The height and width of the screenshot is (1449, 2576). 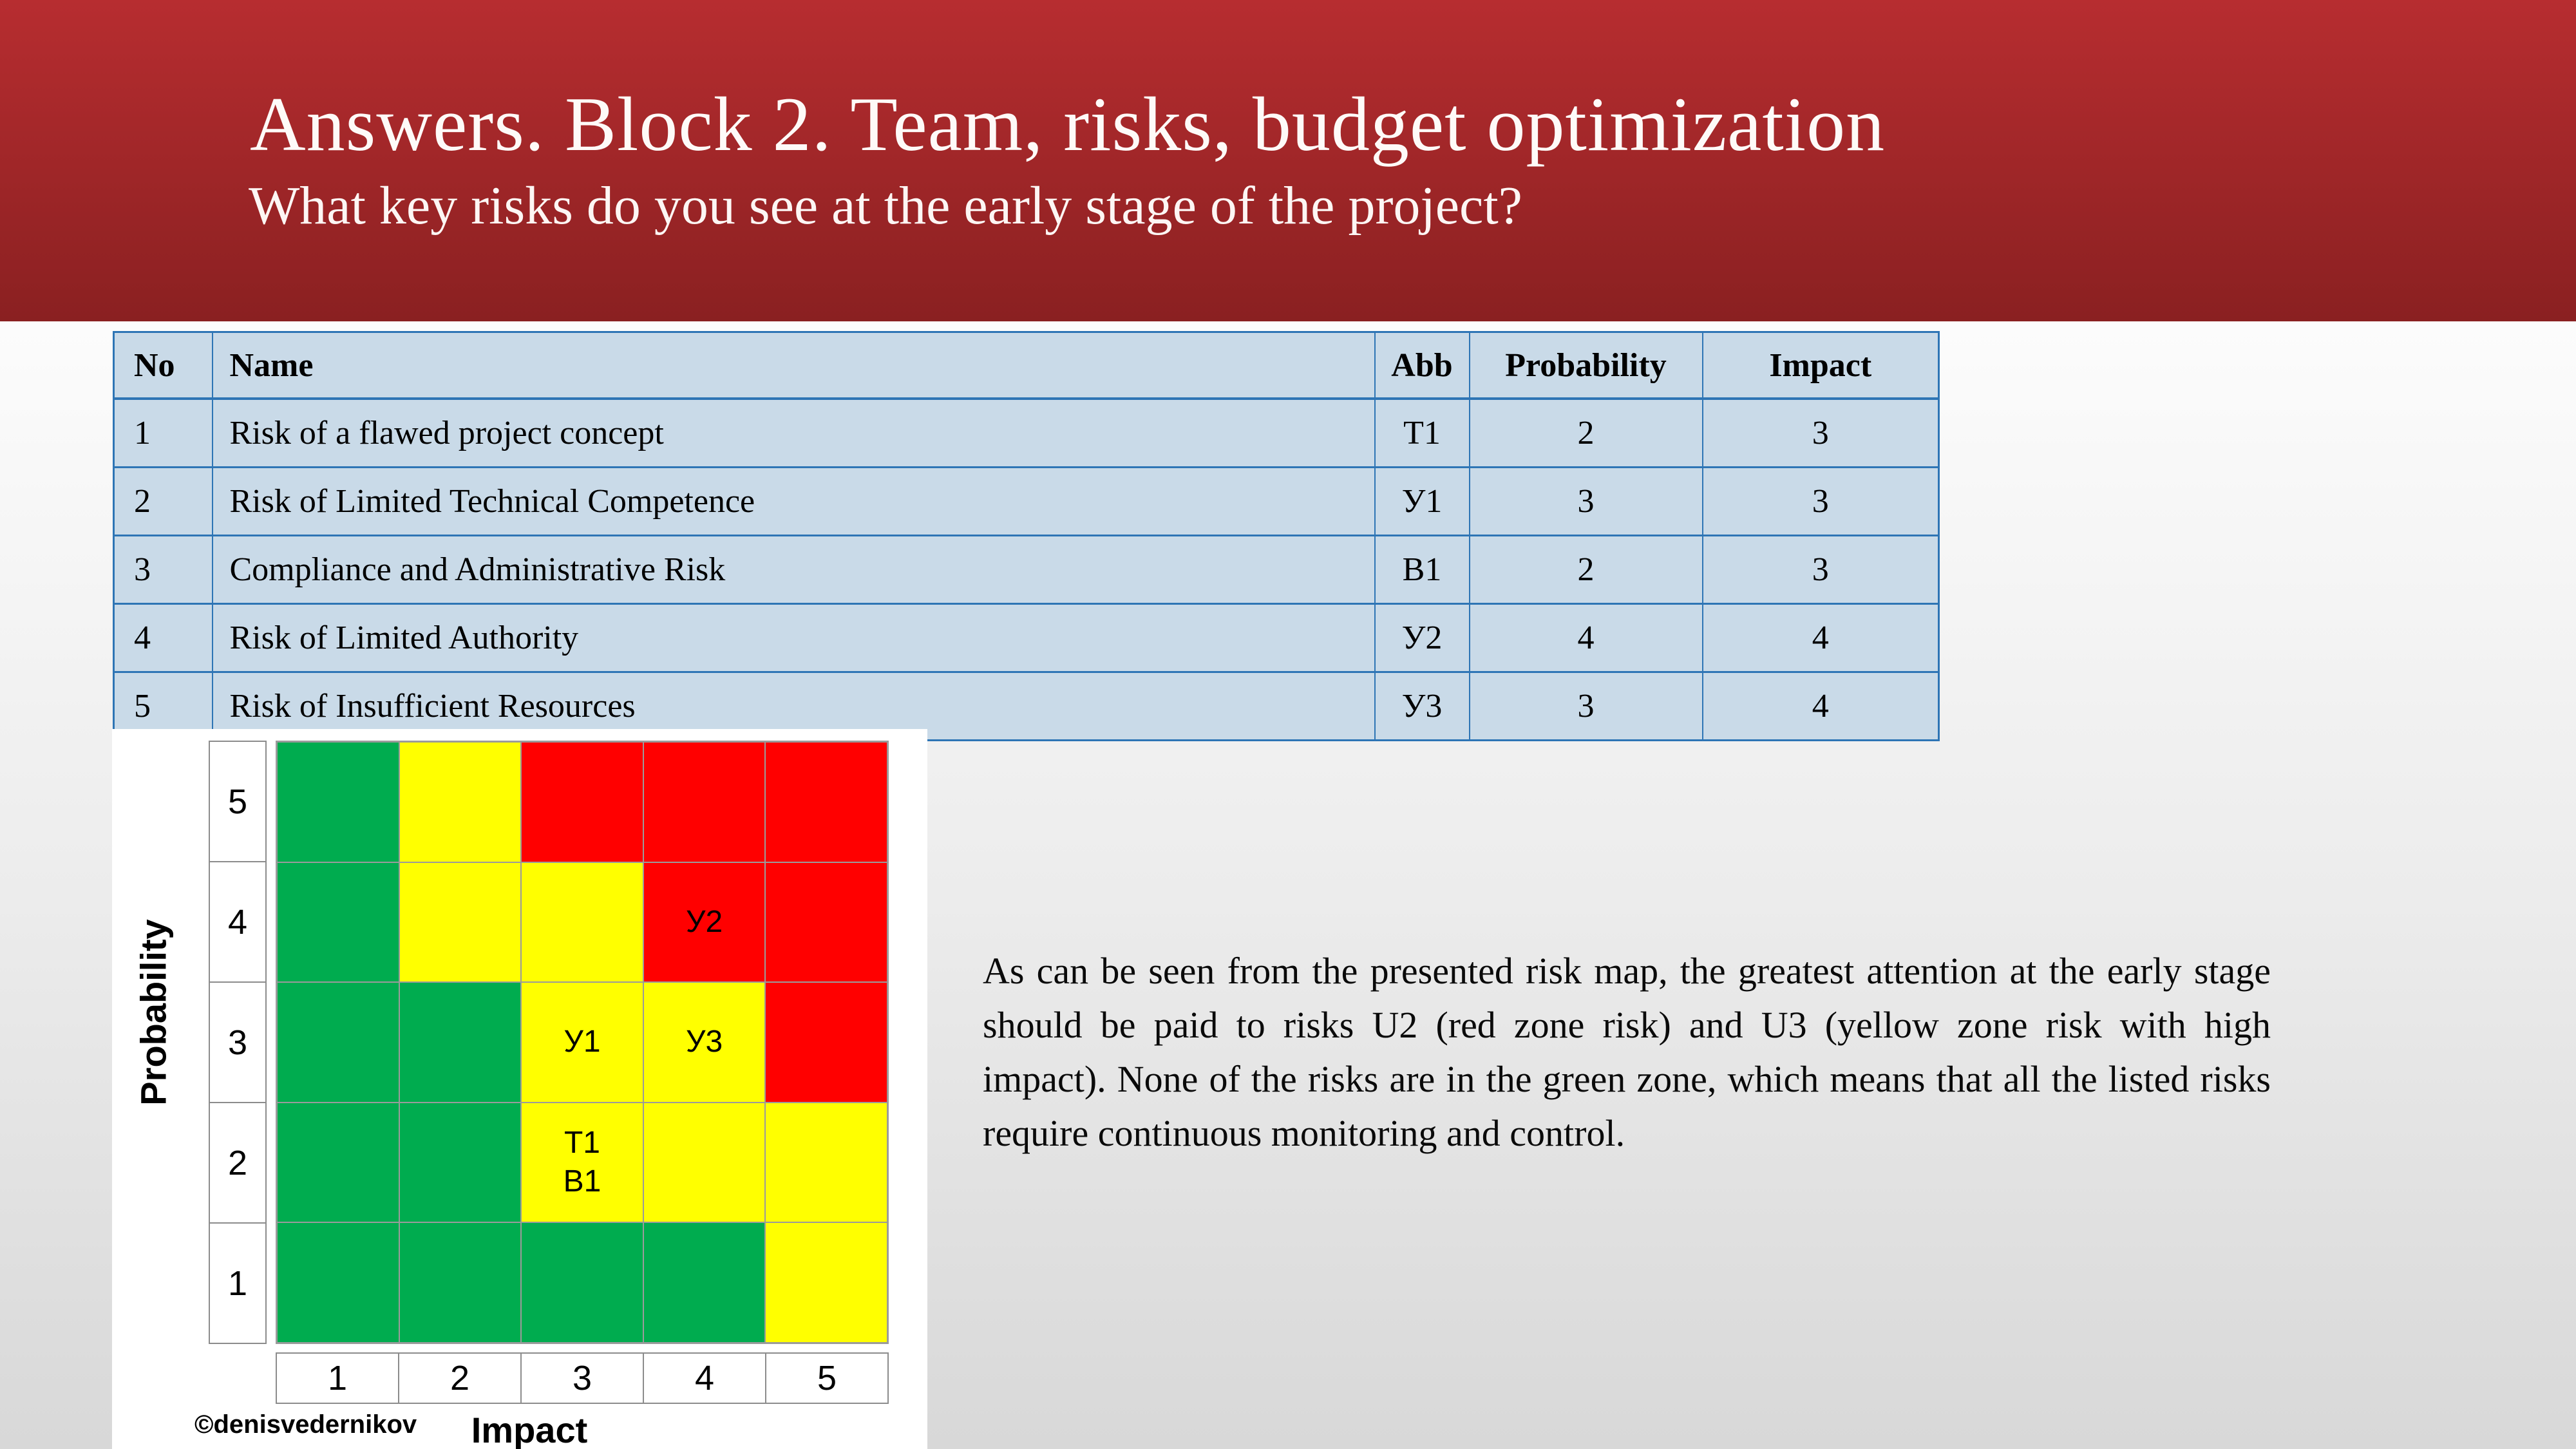 What do you see at coordinates (793, 501) in the screenshot?
I see `cell-name: Risk of Limited Technical Competence` at bounding box center [793, 501].